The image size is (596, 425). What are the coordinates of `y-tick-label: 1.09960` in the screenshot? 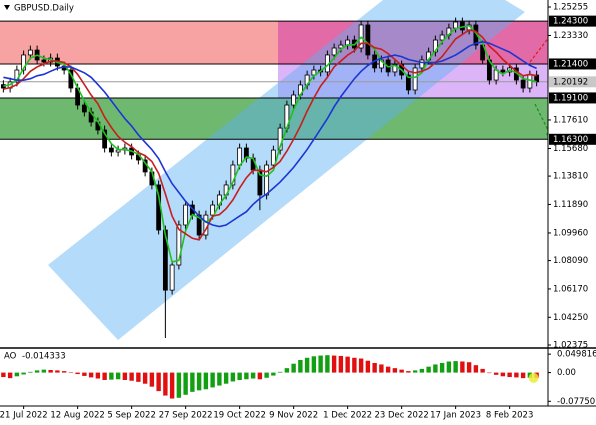 It's located at (570, 233).